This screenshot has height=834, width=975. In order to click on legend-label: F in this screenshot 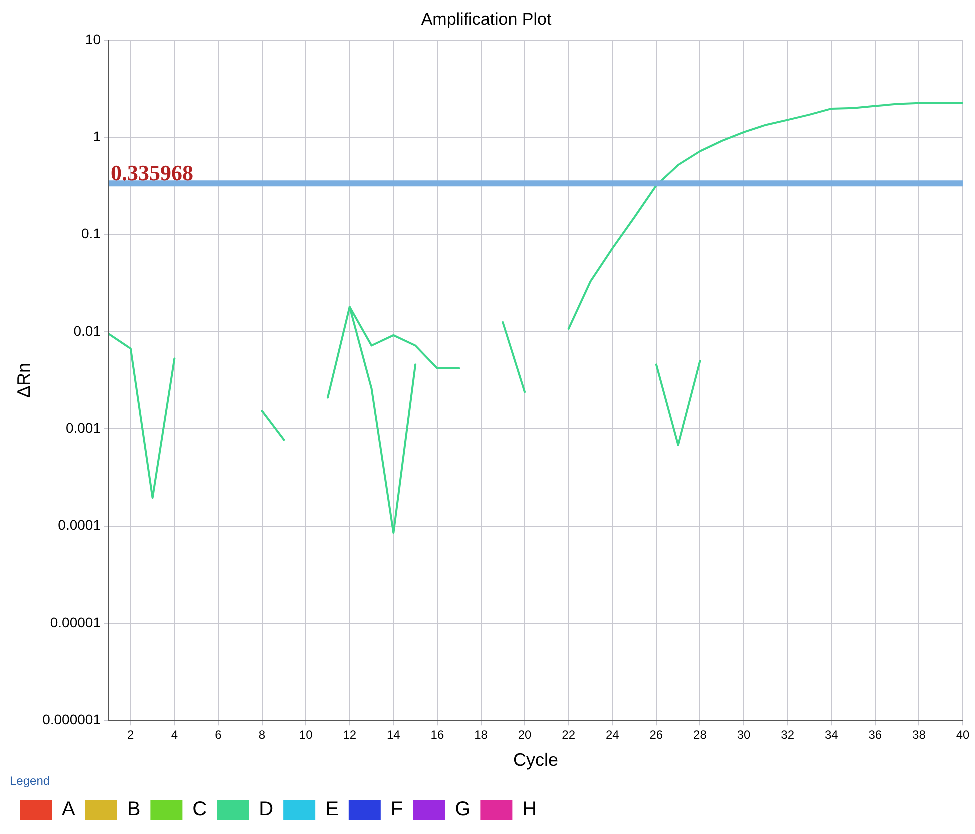, I will do `click(397, 809)`.